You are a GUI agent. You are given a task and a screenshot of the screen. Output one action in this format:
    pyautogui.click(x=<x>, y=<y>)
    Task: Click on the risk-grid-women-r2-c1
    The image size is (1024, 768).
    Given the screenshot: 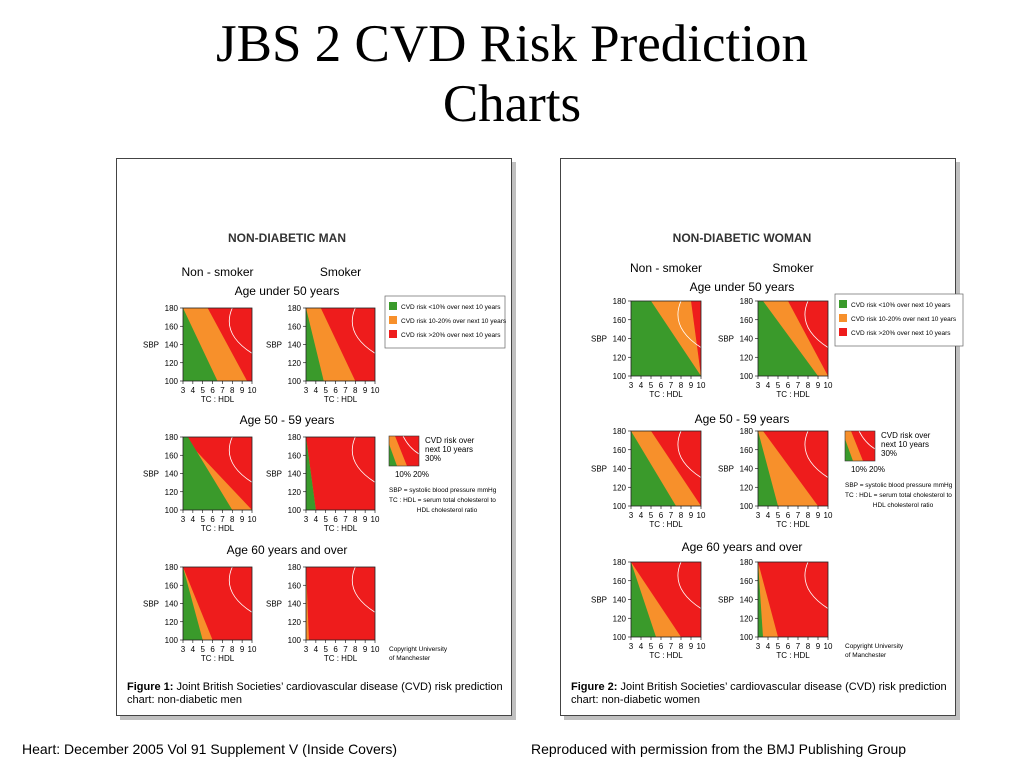 What is the action you would take?
    pyautogui.click(x=793, y=599)
    